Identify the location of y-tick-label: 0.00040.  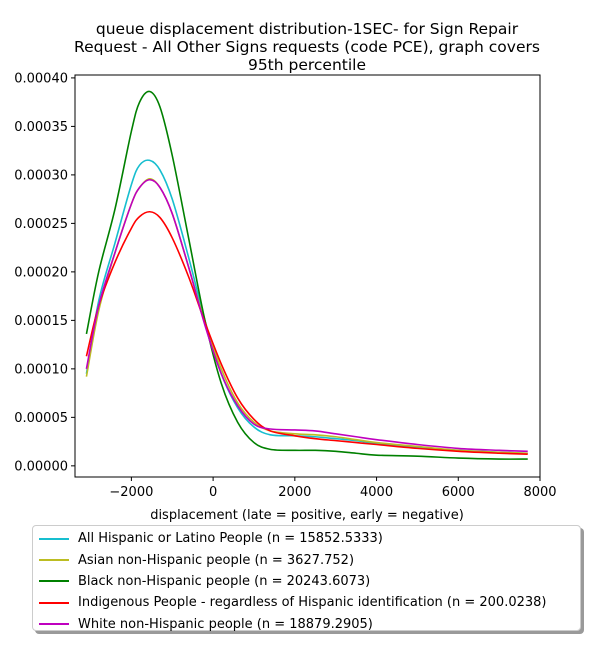
(41, 78).